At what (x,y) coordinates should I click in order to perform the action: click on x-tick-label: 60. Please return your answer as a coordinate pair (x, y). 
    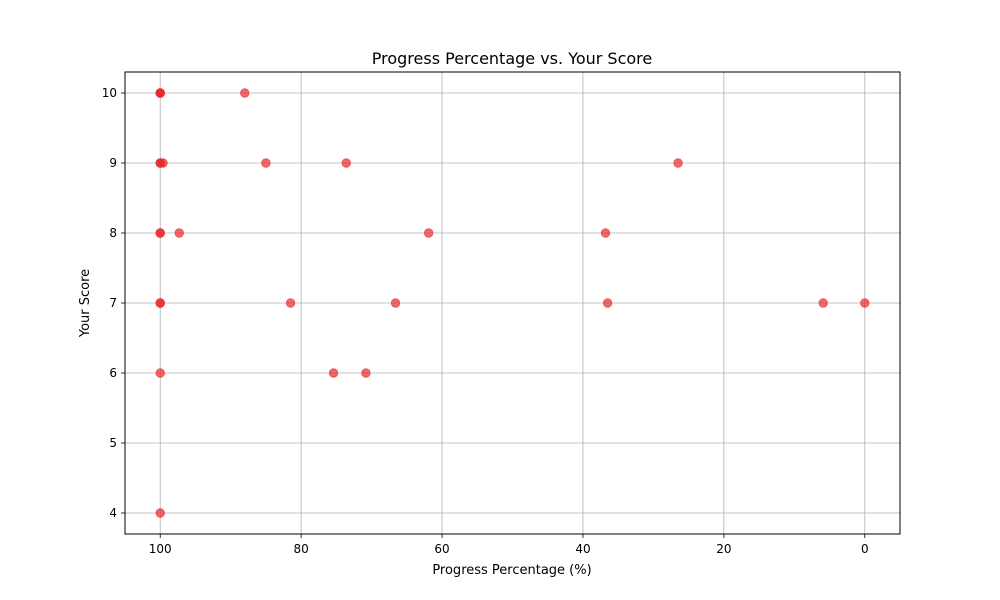
    Looking at the image, I should click on (441, 549).